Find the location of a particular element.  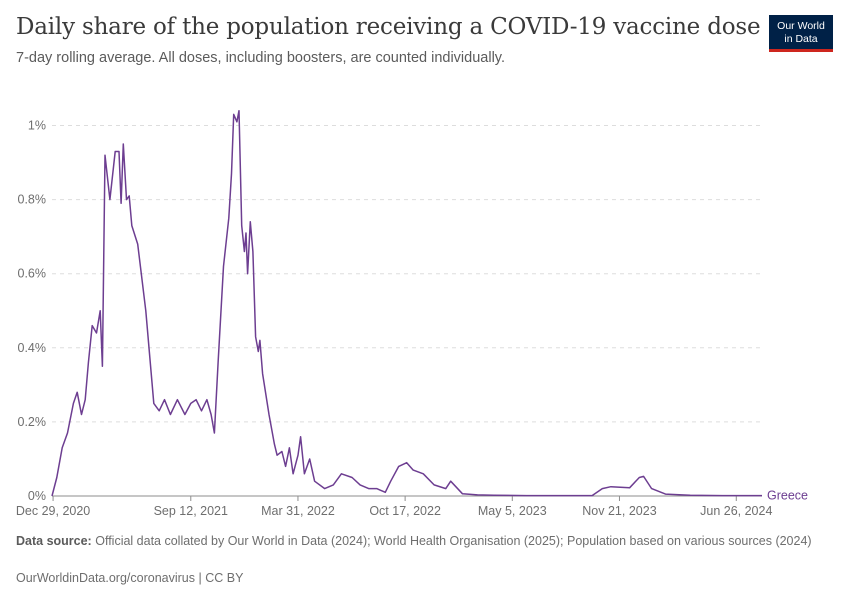

x-tick-label: Mar 31, 2022 is located at coordinates (298, 511).